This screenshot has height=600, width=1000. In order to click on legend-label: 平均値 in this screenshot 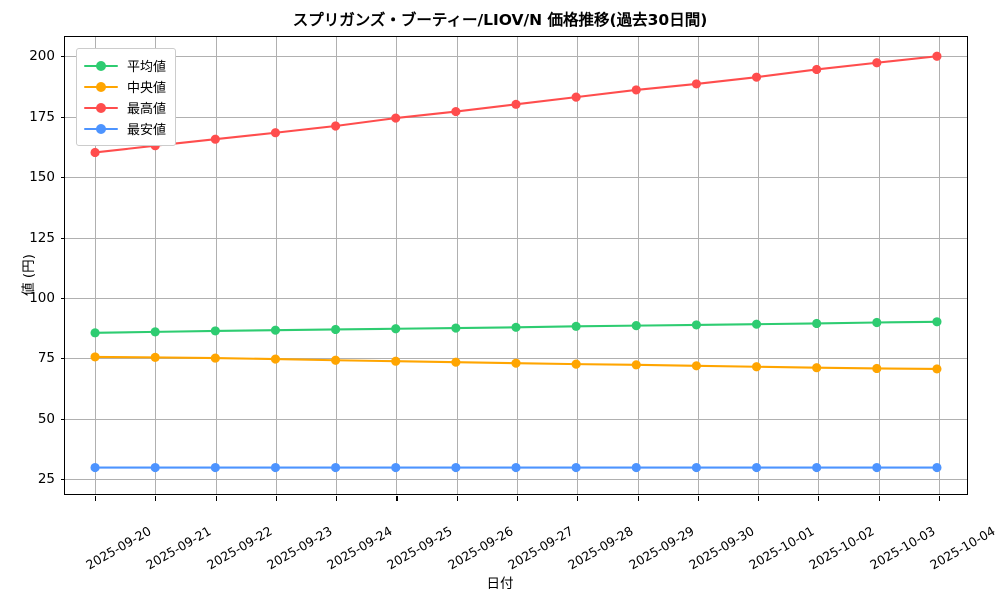, I will do `click(147, 67)`.